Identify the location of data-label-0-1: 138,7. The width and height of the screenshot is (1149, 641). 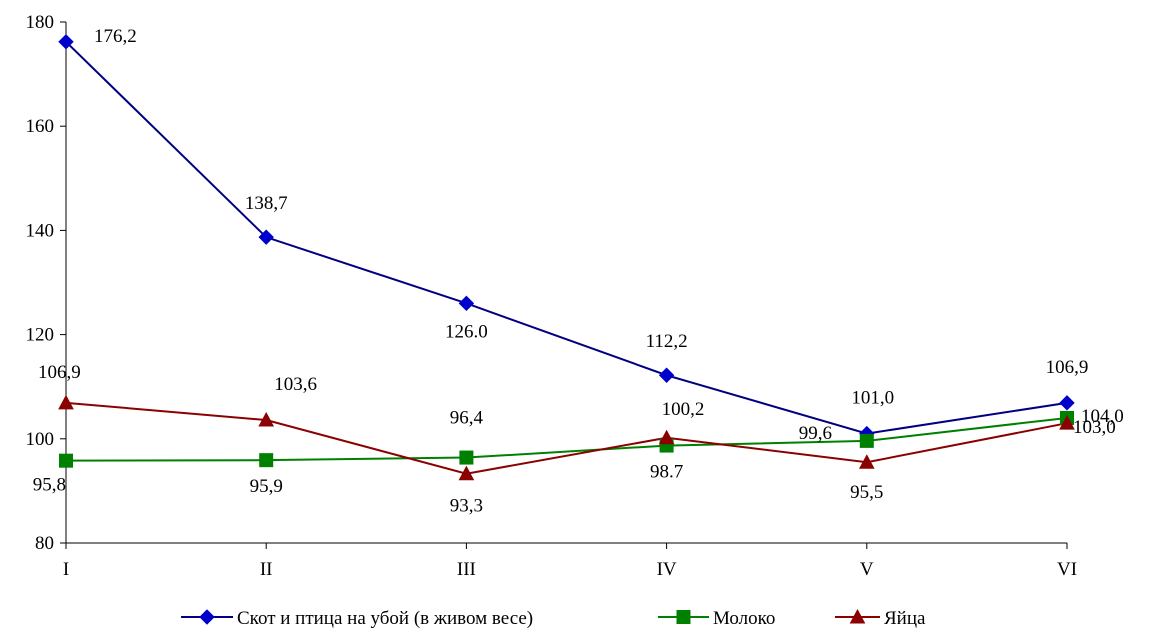
(266, 203).